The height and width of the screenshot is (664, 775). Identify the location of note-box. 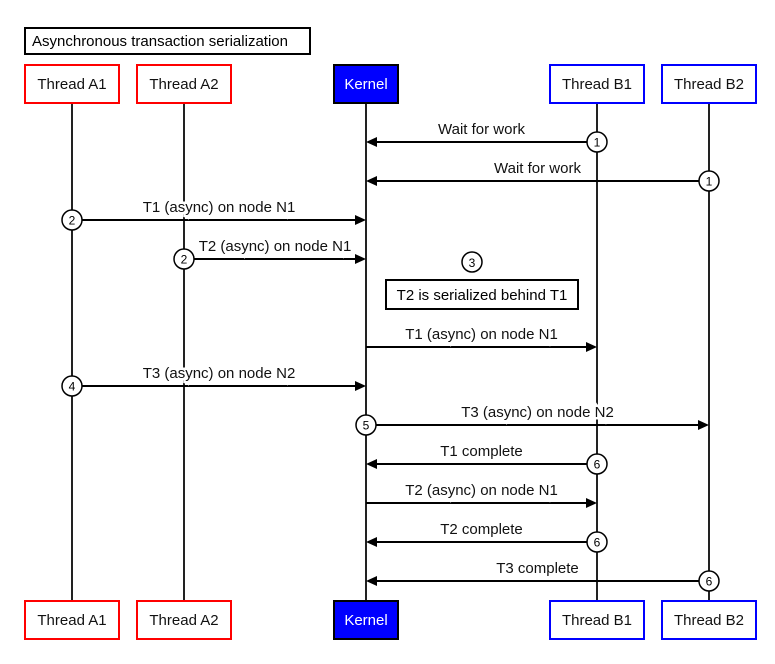
(482, 294).